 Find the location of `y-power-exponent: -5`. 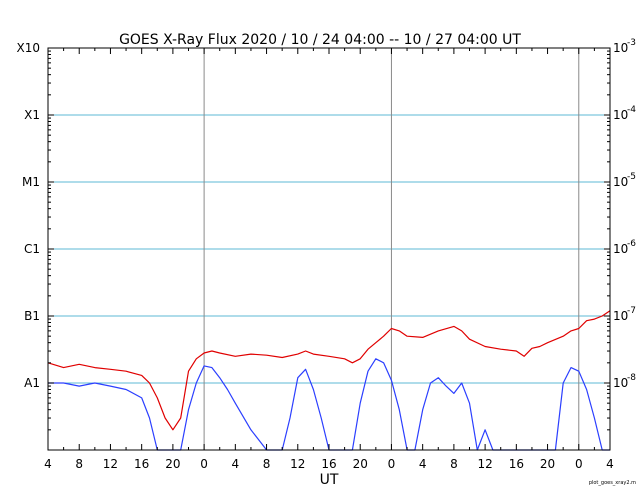

y-power-exponent: -5 is located at coordinates (631, 177).